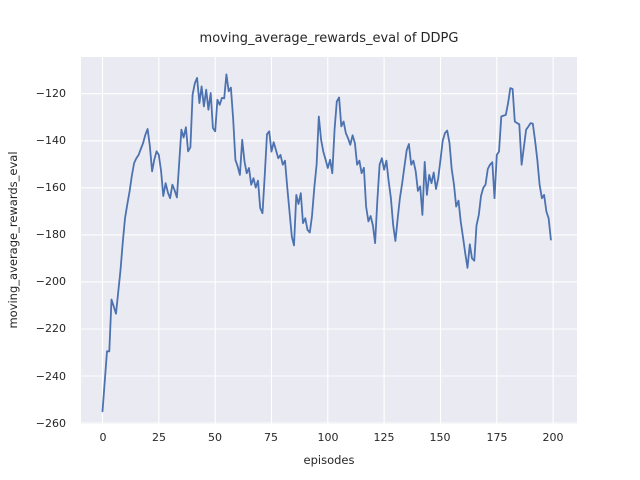 Image resolution: width=640 pixels, height=480 pixels. Describe the element at coordinates (329, 460) in the screenshot. I see `x-axis-label: episodes` at that location.